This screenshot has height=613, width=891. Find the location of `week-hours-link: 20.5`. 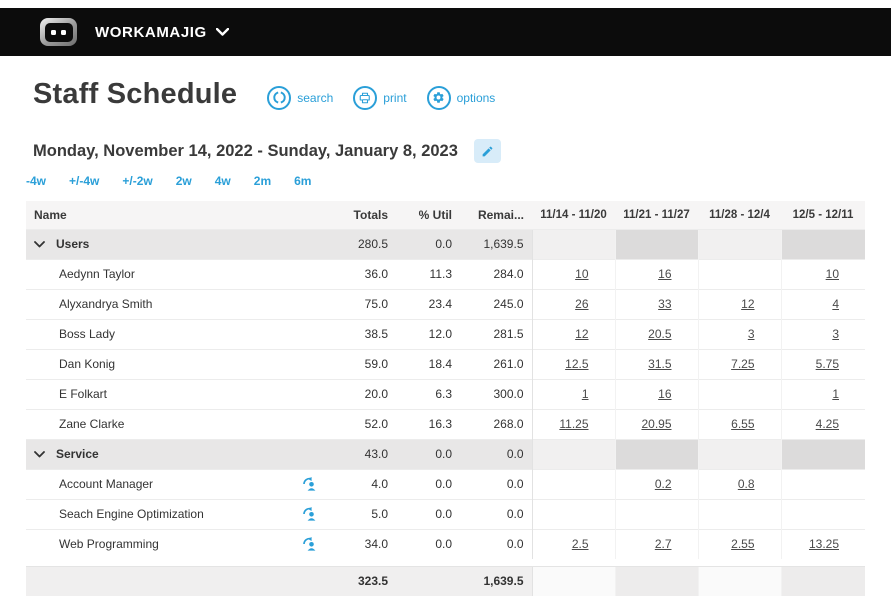

week-hours-link: 20.5 is located at coordinates (660, 334).